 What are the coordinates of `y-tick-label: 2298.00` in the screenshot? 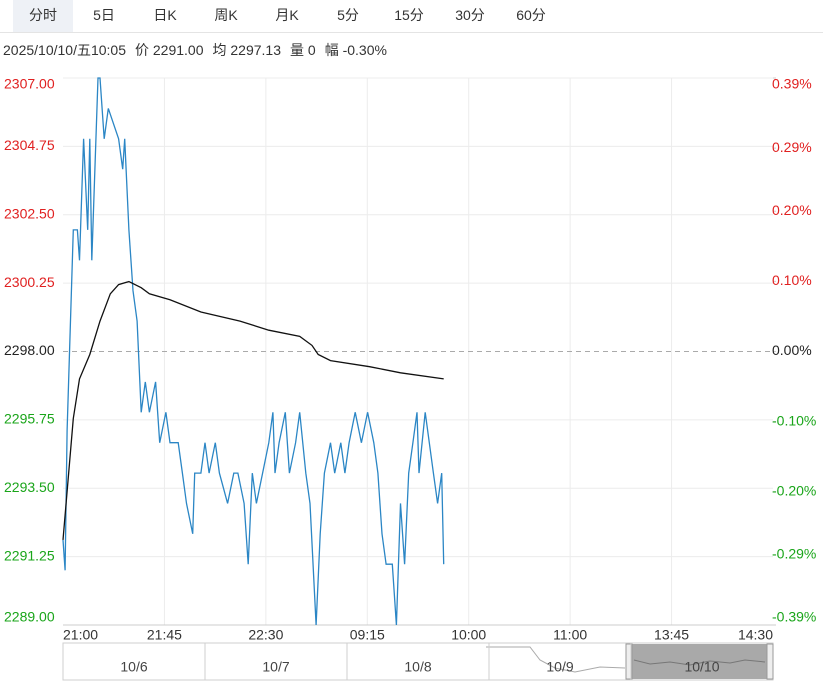 It's located at (29, 350).